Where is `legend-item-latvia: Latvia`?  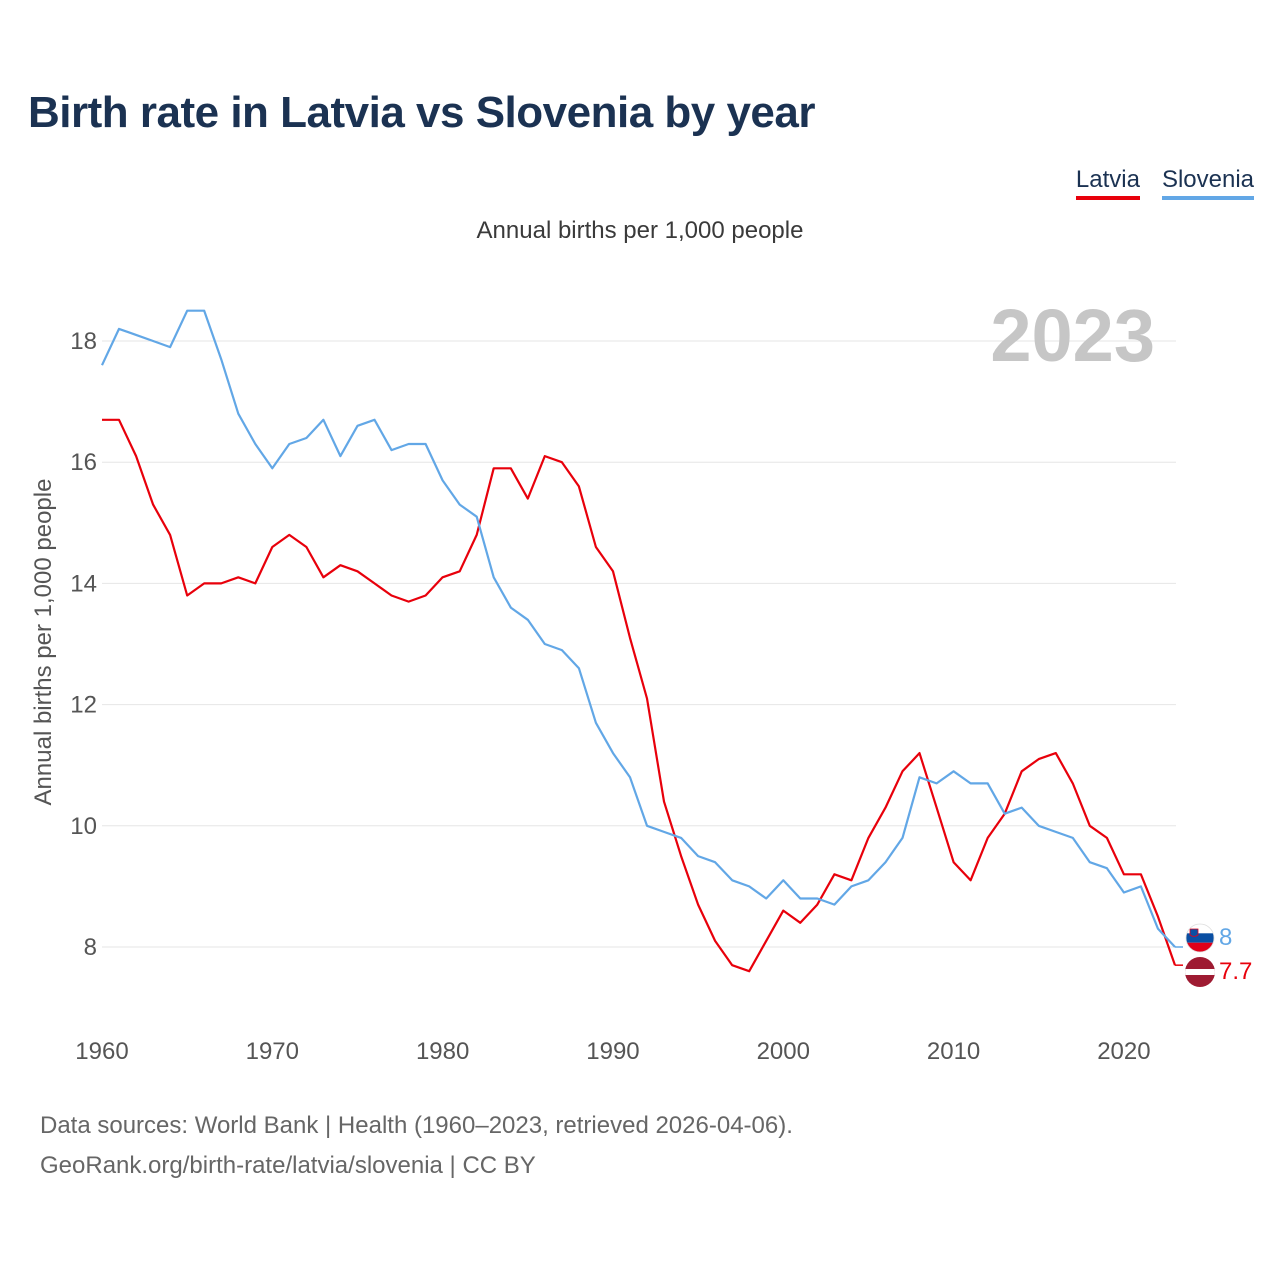 legend-item-latvia: Latvia is located at coordinates (1107, 183).